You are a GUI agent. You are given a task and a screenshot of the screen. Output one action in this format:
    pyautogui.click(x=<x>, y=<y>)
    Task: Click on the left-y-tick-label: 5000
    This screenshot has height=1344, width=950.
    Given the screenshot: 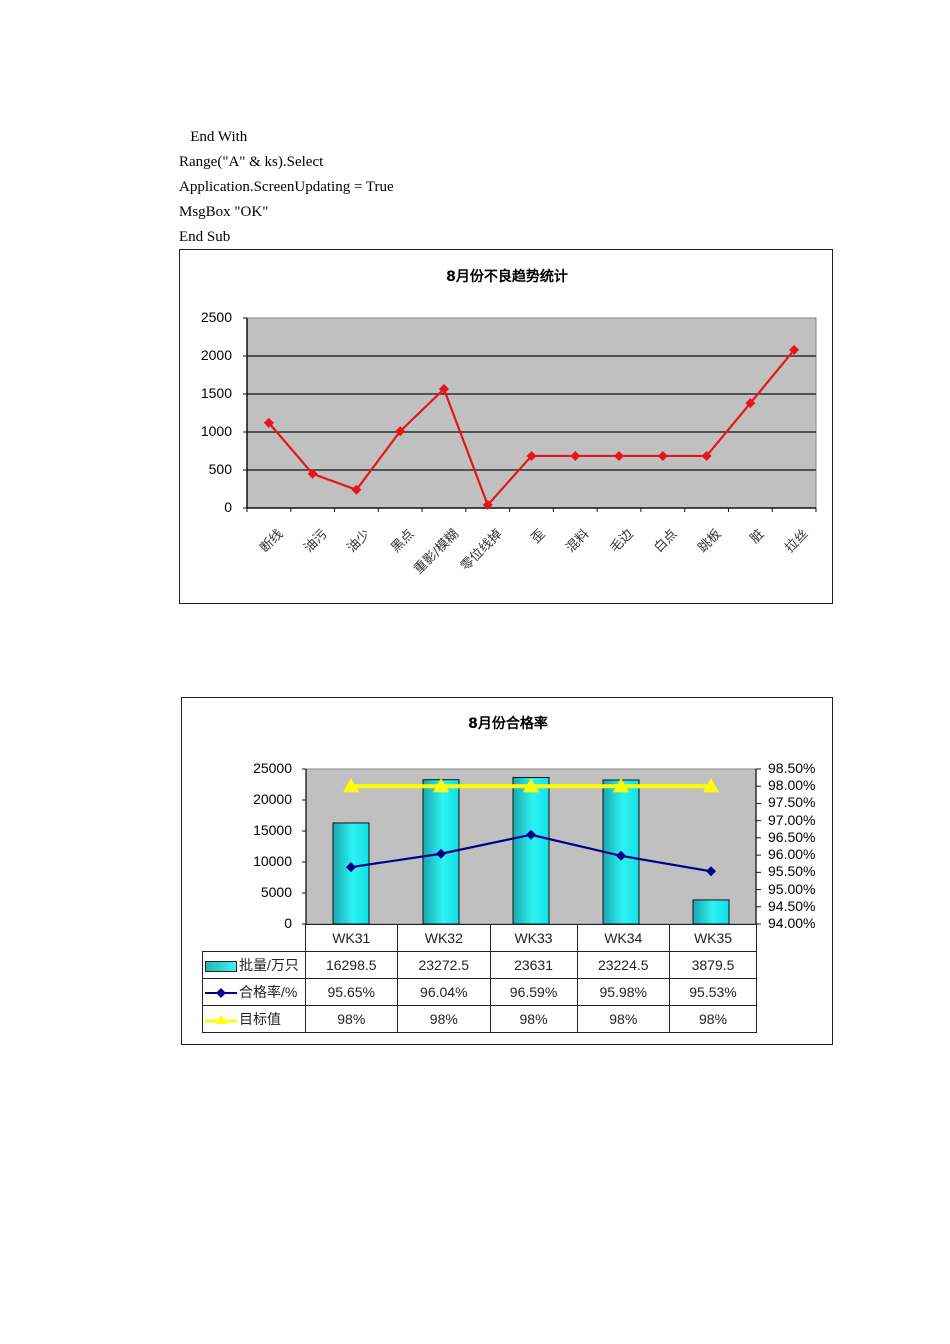 What is the action you would take?
    pyautogui.click(x=276, y=892)
    